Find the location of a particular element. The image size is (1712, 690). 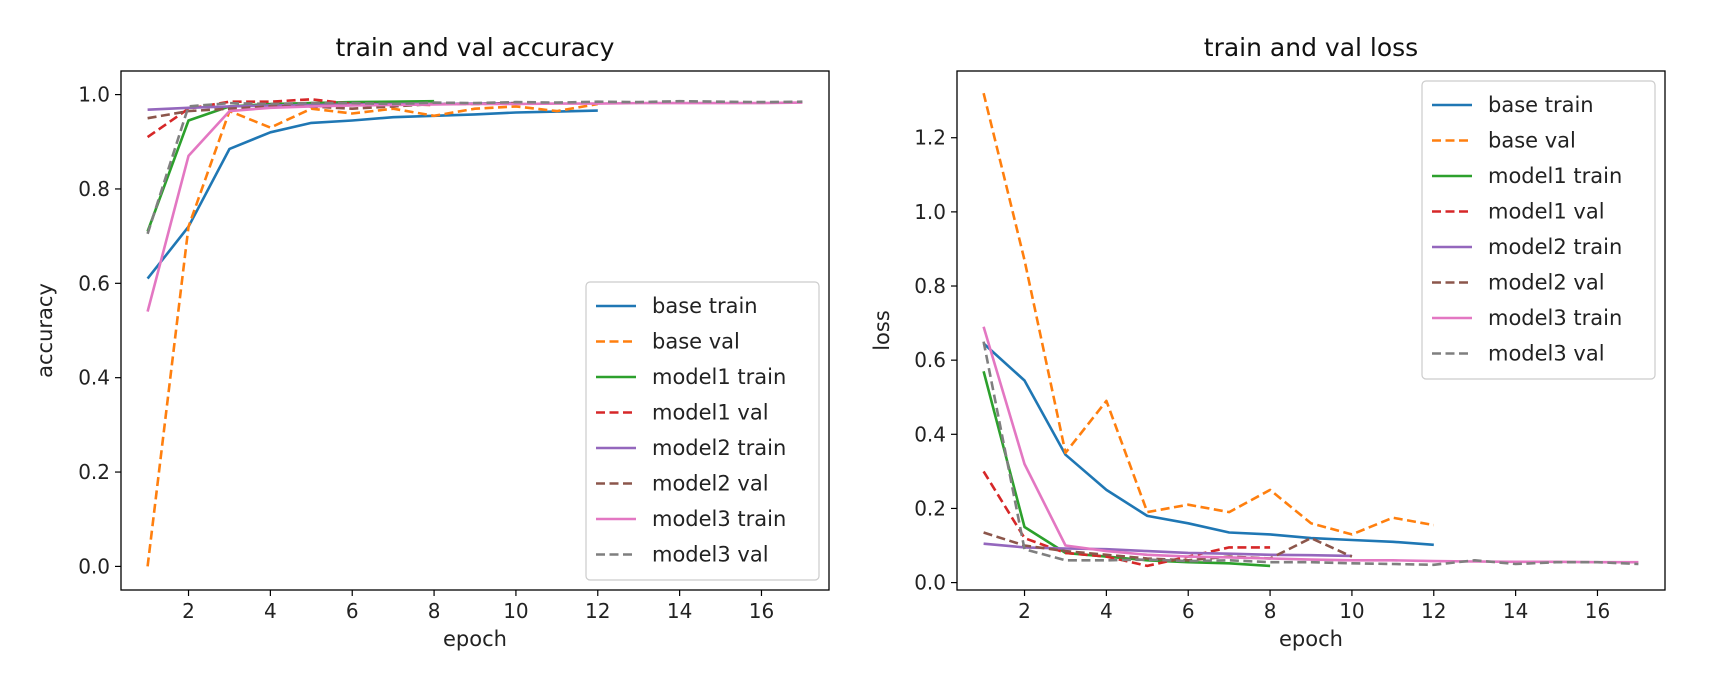

series-line-model2-train is located at coordinates (1167, 550).